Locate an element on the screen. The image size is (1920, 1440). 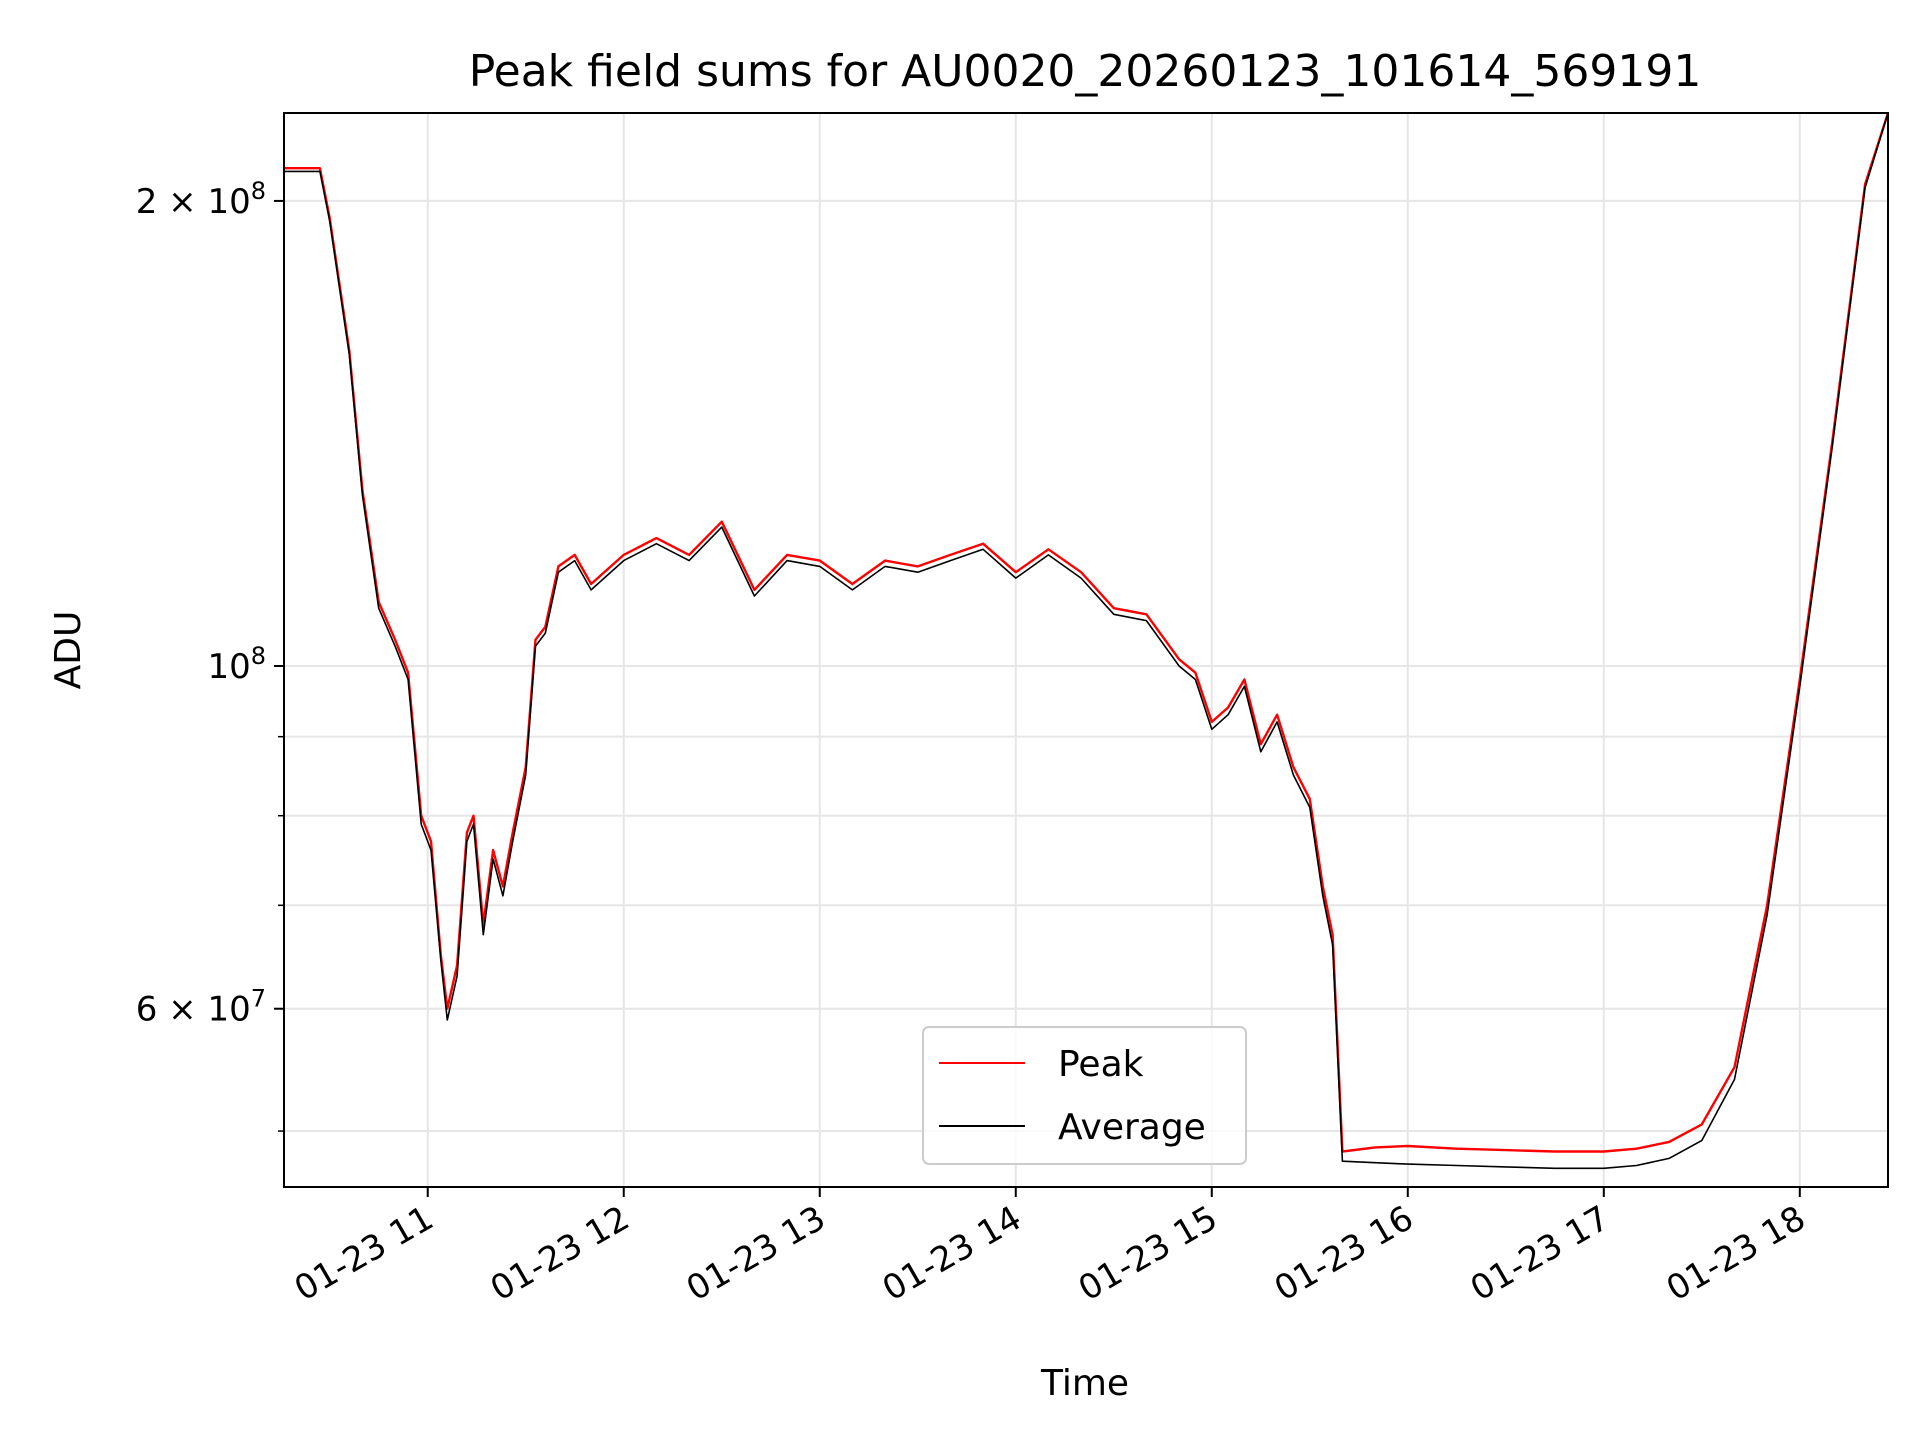
legend-label-peak: Peak is located at coordinates (1101, 1064).